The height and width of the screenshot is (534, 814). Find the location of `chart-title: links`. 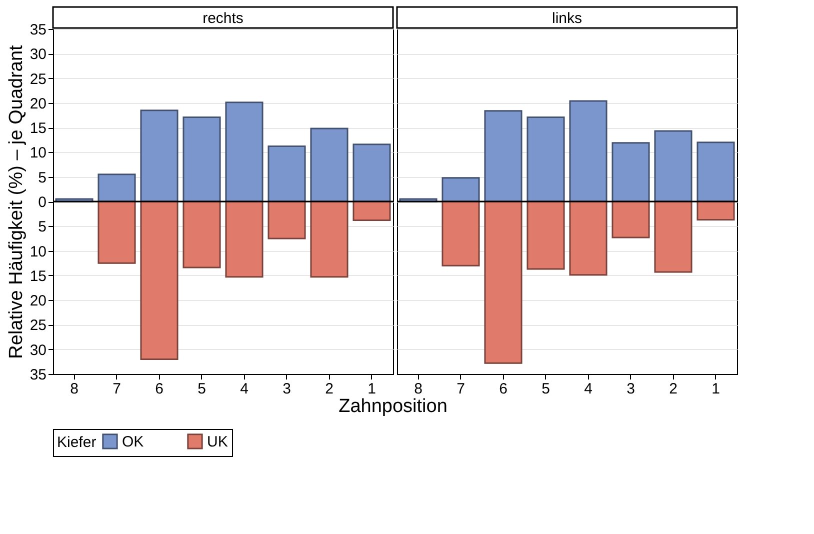

chart-title: links is located at coordinates (567, 18).